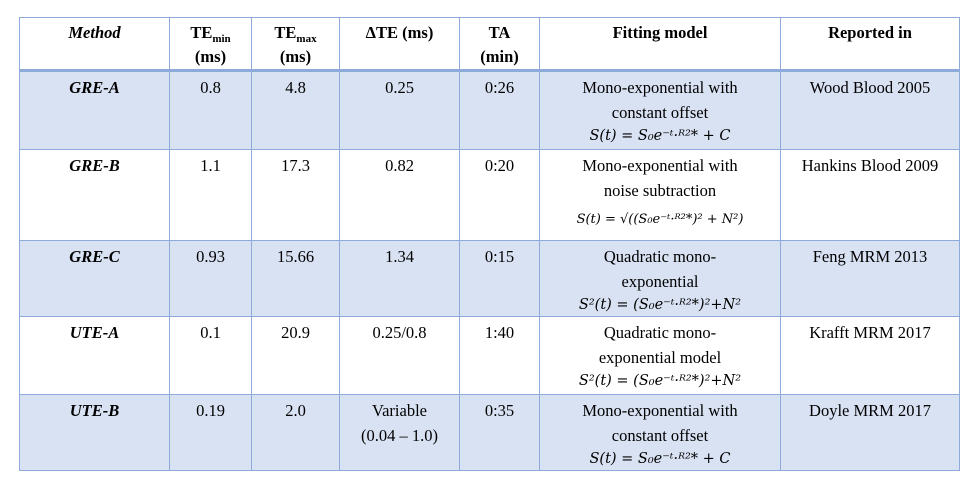 This screenshot has height=493, width=980. I want to click on header-ta: TA (min), so click(499, 44).